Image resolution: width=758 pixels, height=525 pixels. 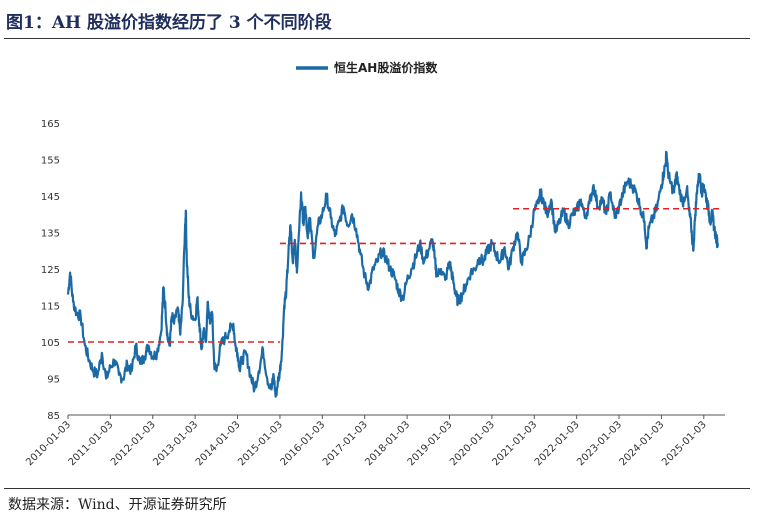 What do you see at coordinates (169, 23) in the screenshot?
I see `figure-title: 图1：AH 股溢价指数经历了 3 个不同阶段` at bounding box center [169, 23].